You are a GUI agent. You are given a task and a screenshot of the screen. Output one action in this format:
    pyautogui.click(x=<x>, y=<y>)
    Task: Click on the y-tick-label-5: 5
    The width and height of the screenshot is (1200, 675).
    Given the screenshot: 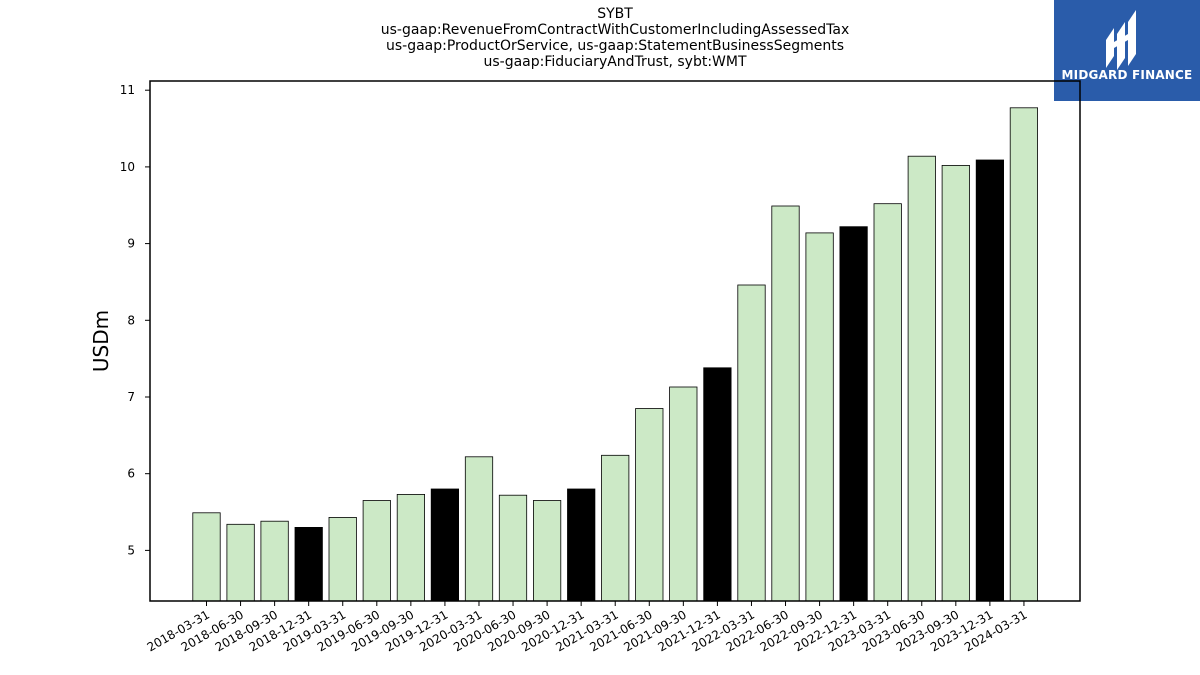 What is the action you would take?
    pyautogui.click(x=131, y=550)
    